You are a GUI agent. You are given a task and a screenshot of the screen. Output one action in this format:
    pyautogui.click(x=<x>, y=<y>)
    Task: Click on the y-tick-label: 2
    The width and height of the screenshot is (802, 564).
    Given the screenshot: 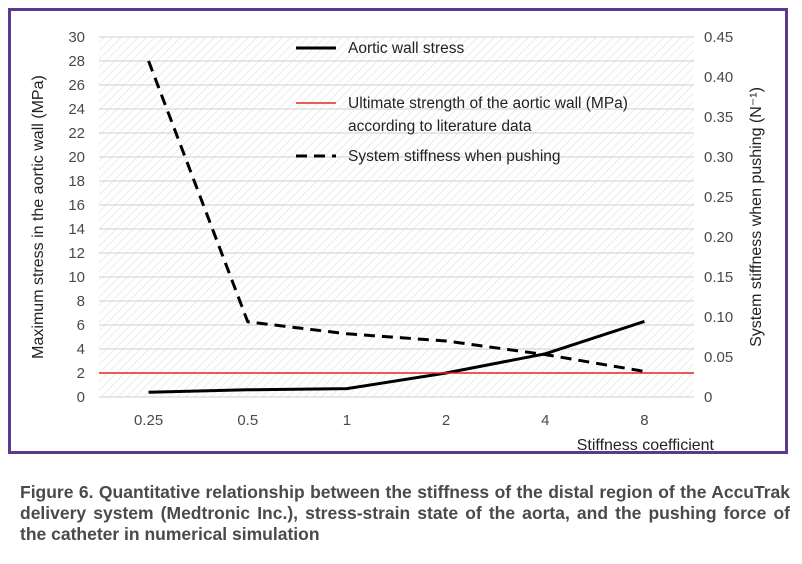 What is the action you would take?
    pyautogui.click(x=81, y=373)
    